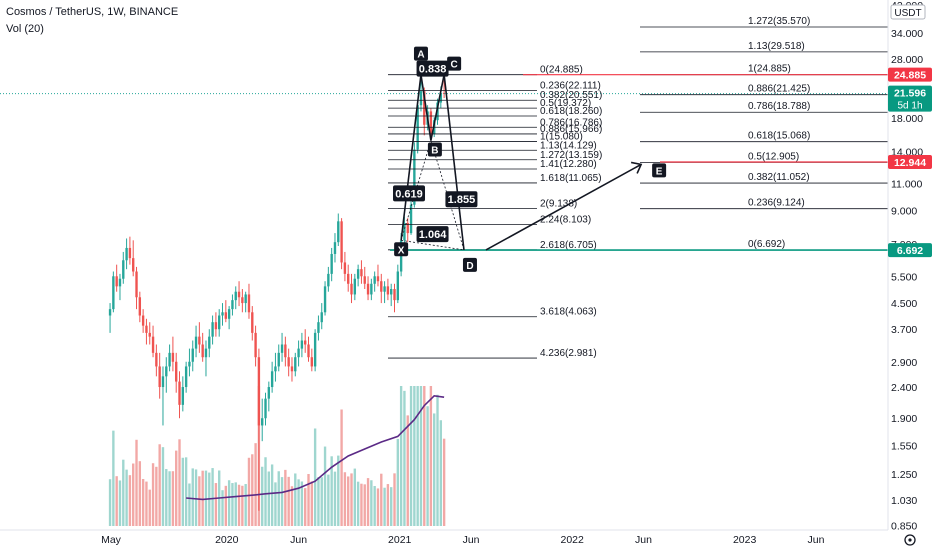  What do you see at coordinates (779, 21) in the screenshot?
I see `fib-right-label-0: 1.272(35.570)` at bounding box center [779, 21].